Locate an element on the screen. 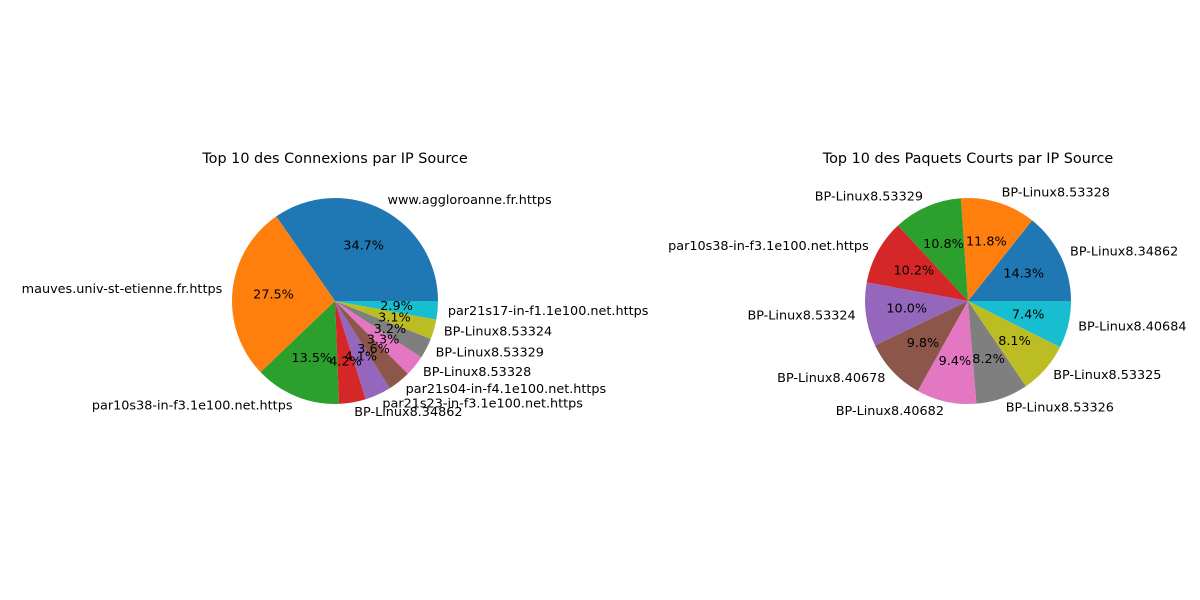  pie-label: par21s17-in-f1.1e100.net.https is located at coordinates (548, 311).